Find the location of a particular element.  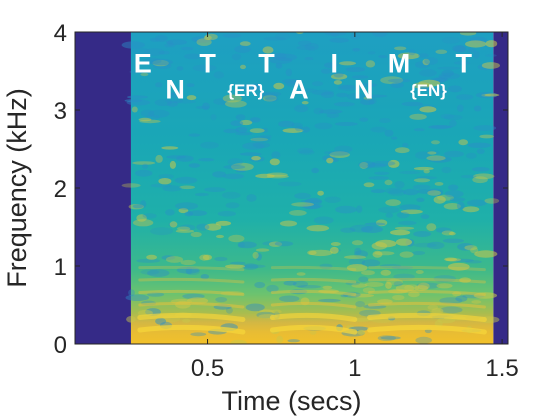

phoneme-label: {ER} is located at coordinates (245, 90).